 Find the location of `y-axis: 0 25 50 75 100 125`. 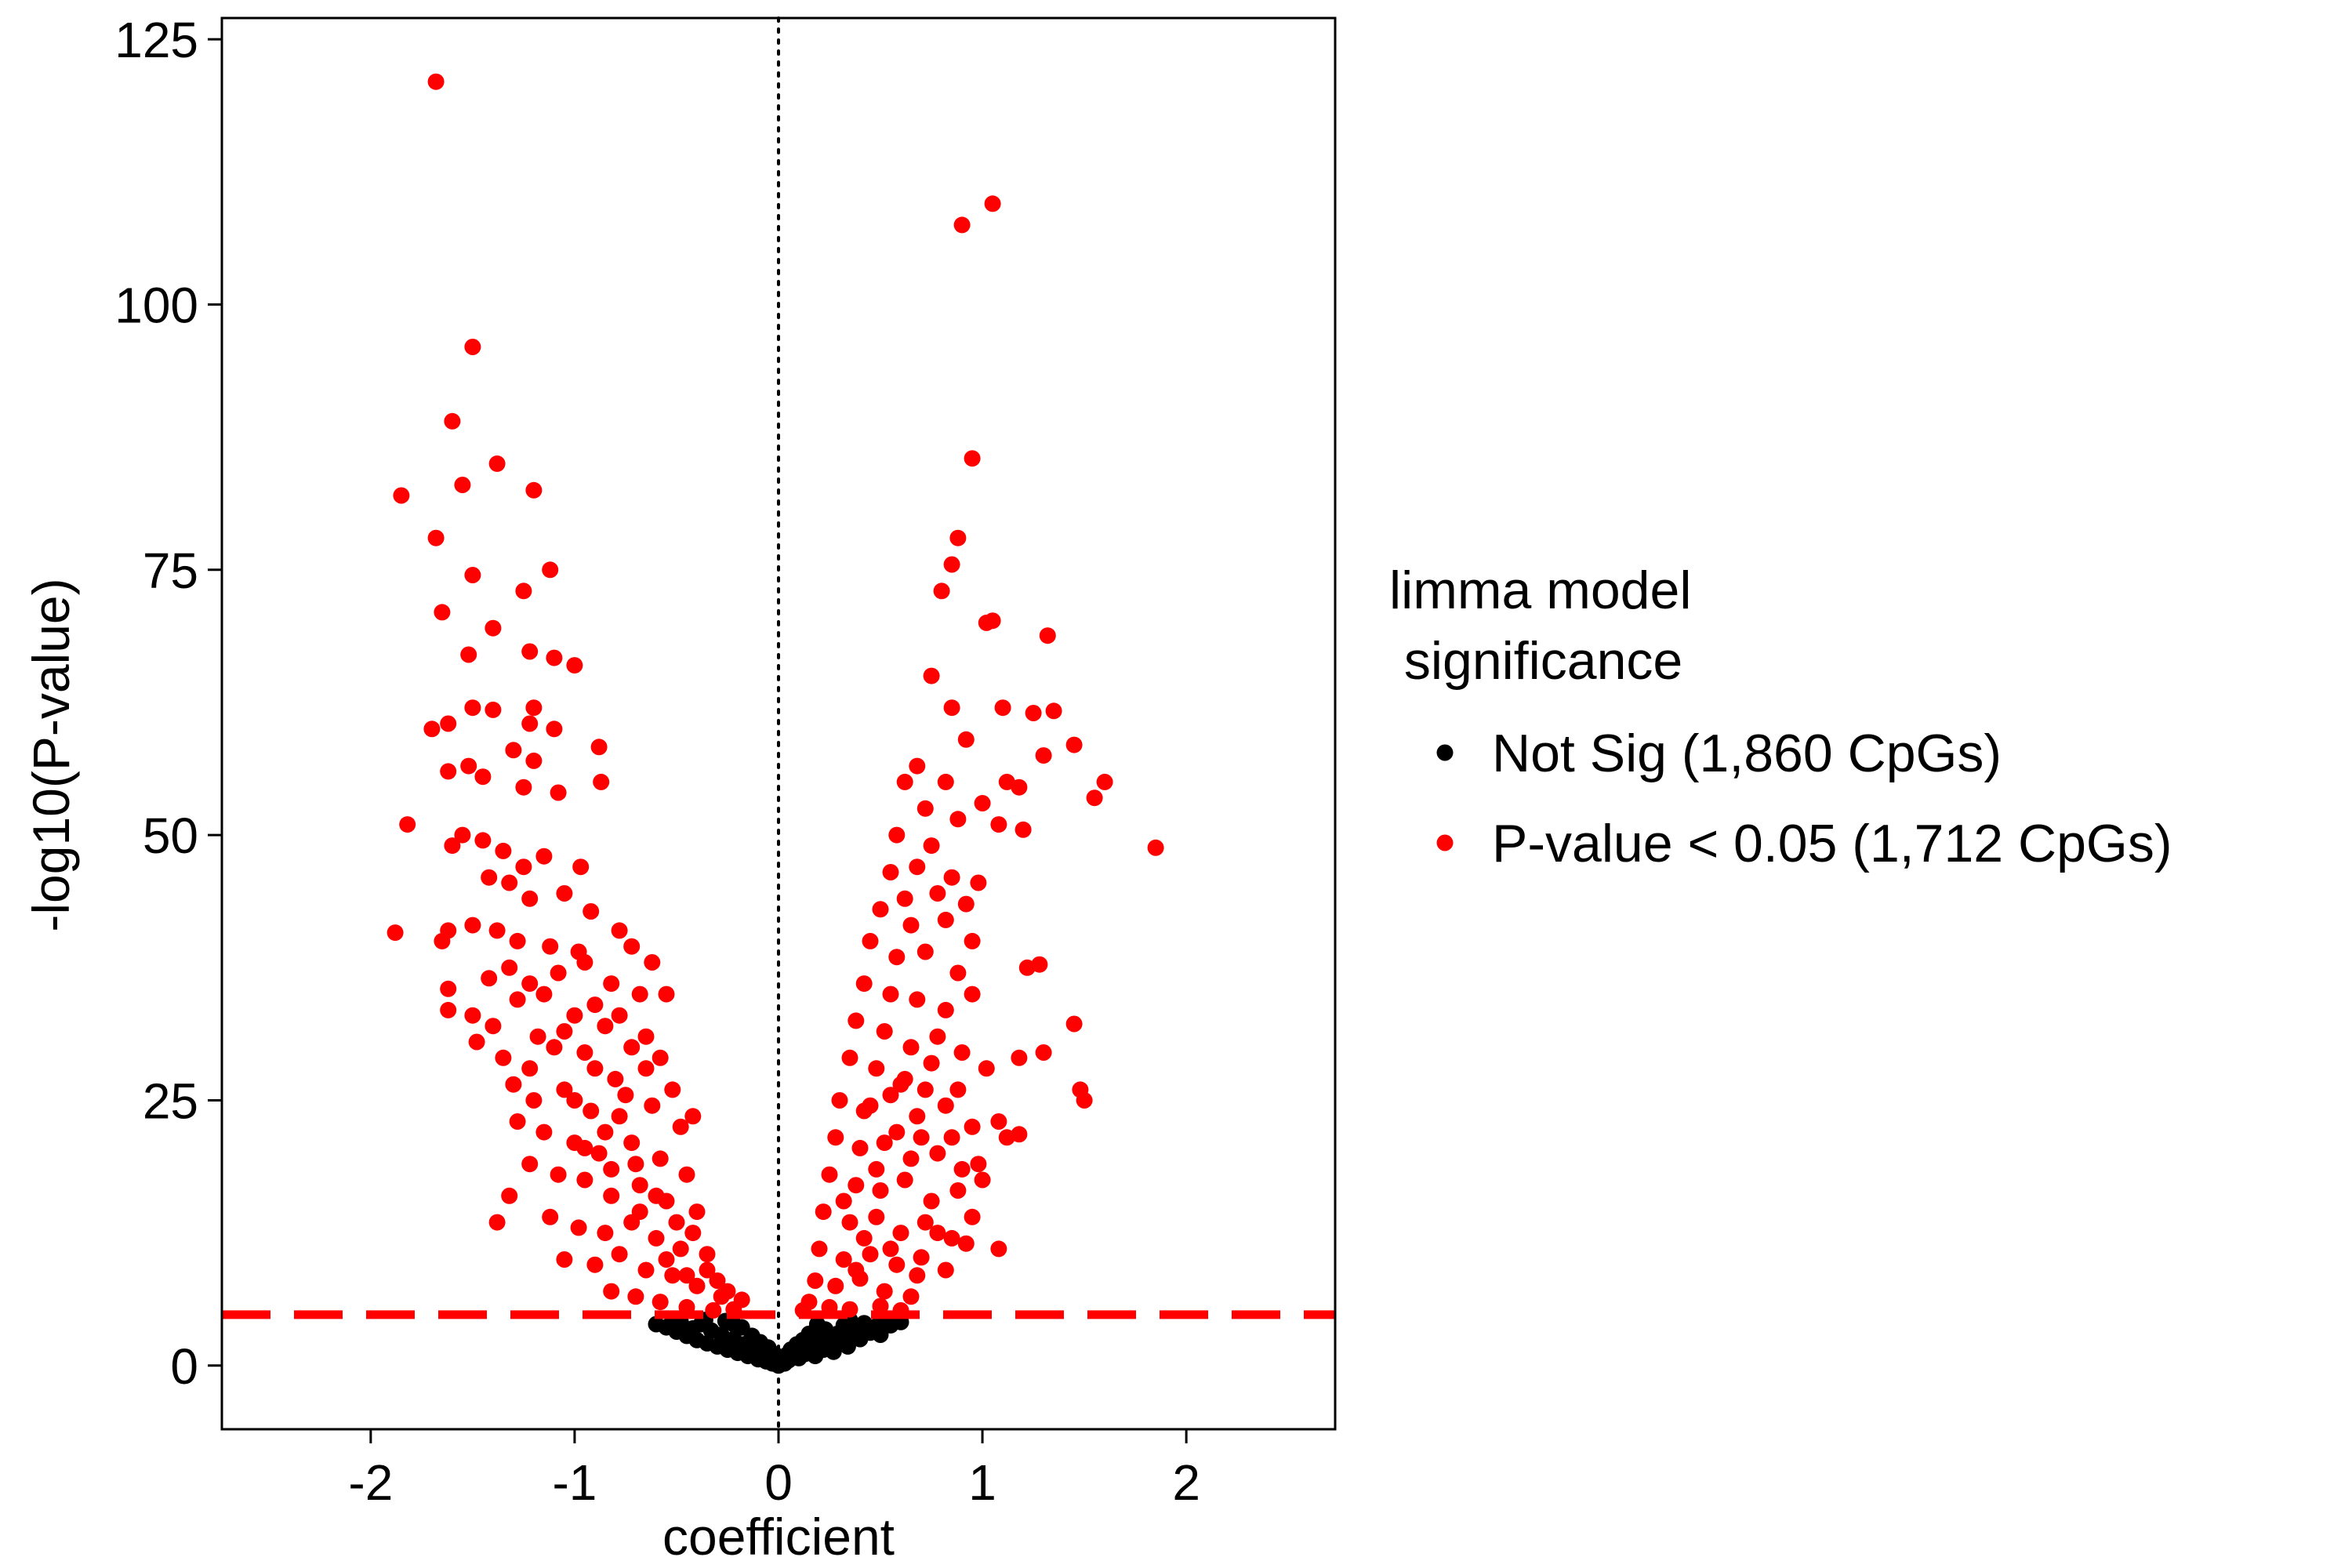

y-axis: 0 25 50 75 100 125 is located at coordinates (168, 703).